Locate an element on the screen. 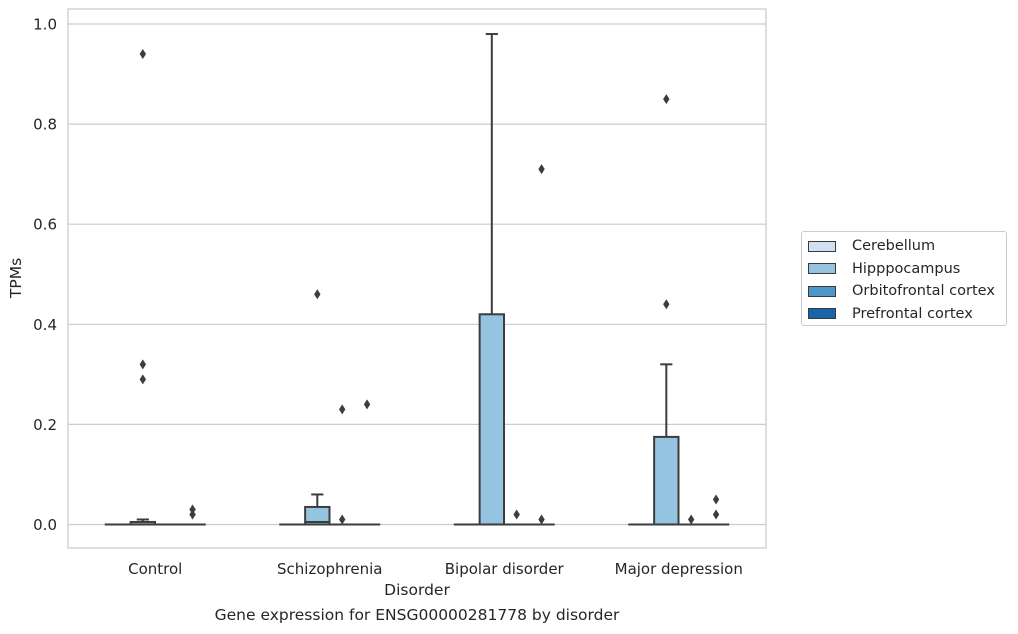 This screenshot has height=634, width=1018. legend-item-cerebellum: Cerebellum is located at coordinates (907, 246).